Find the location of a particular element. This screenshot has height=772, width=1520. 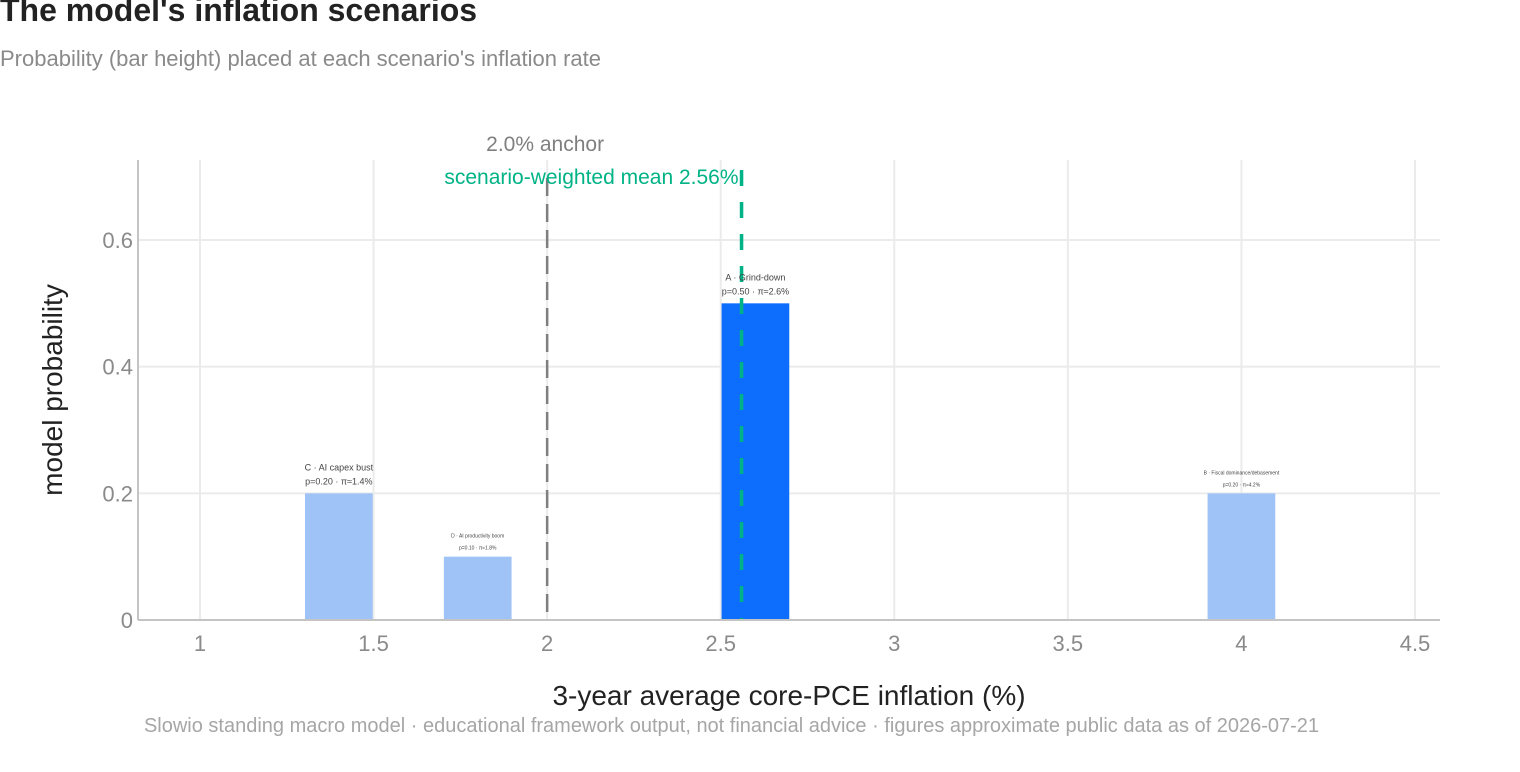

y-tick-label: 0.6 is located at coordinates (117, 240).